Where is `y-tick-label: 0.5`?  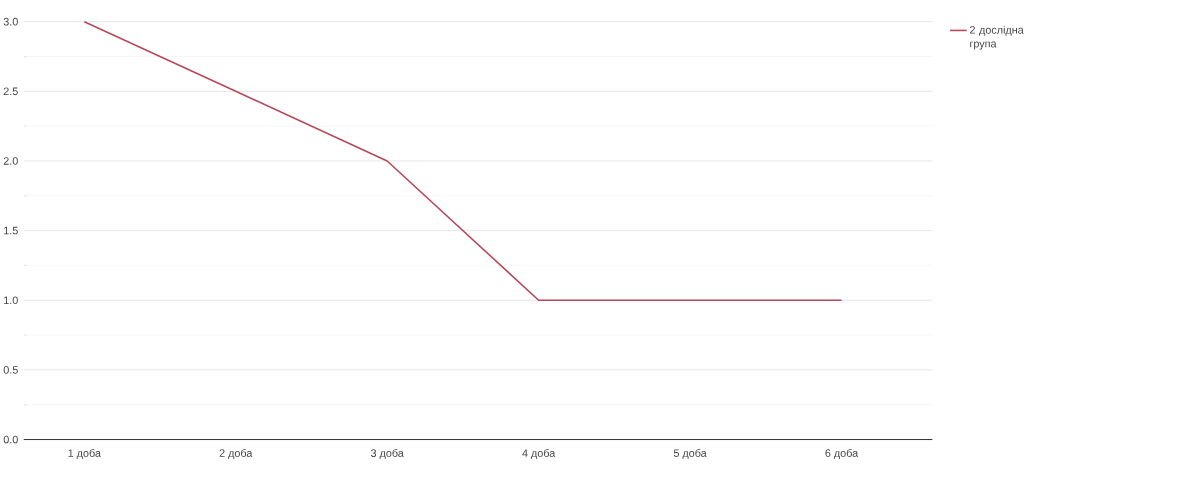 y-tick-label: 0.5 is located at coordinates (10, 370).